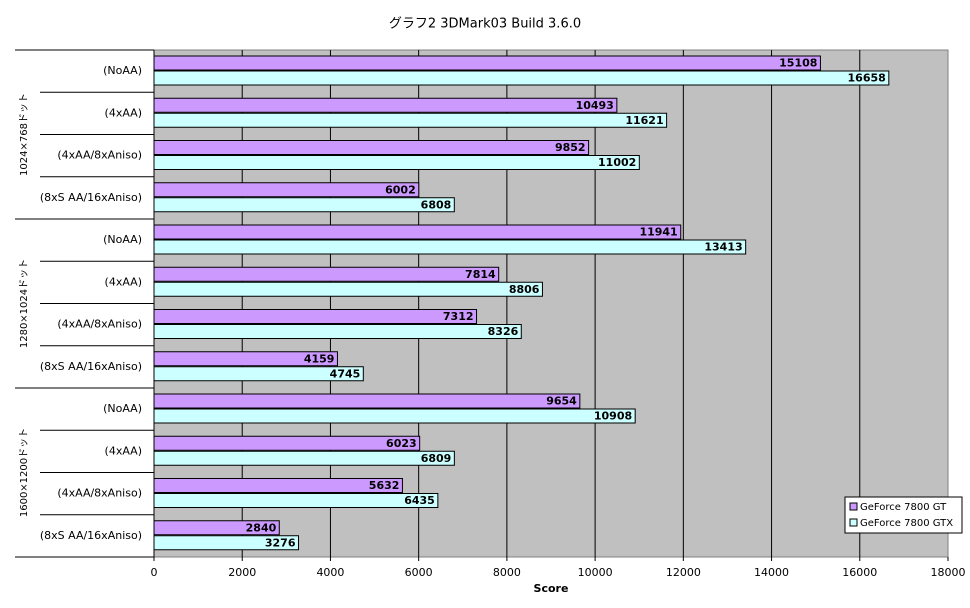 This screenshot has height=608, width=970. Describe the element at coordinates (384, 485) in the screenshot. I see `value-label: 5632` at that location.